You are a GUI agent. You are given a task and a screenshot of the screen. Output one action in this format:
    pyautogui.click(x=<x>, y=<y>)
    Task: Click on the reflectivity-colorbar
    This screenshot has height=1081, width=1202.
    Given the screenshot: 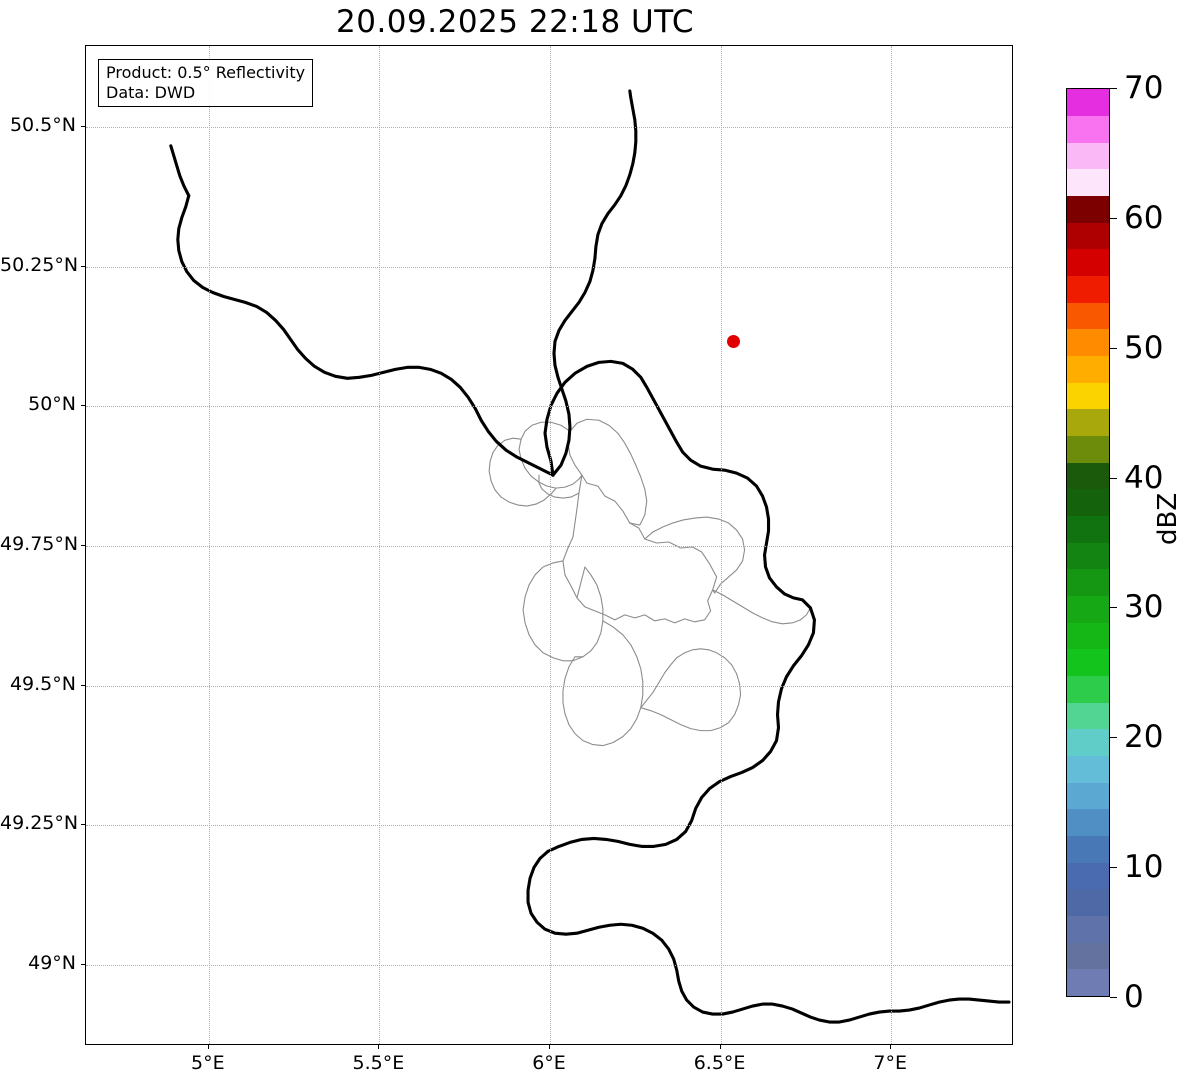 What is the action you would take?
    pyautogui.click(x=1088, y=542)
    